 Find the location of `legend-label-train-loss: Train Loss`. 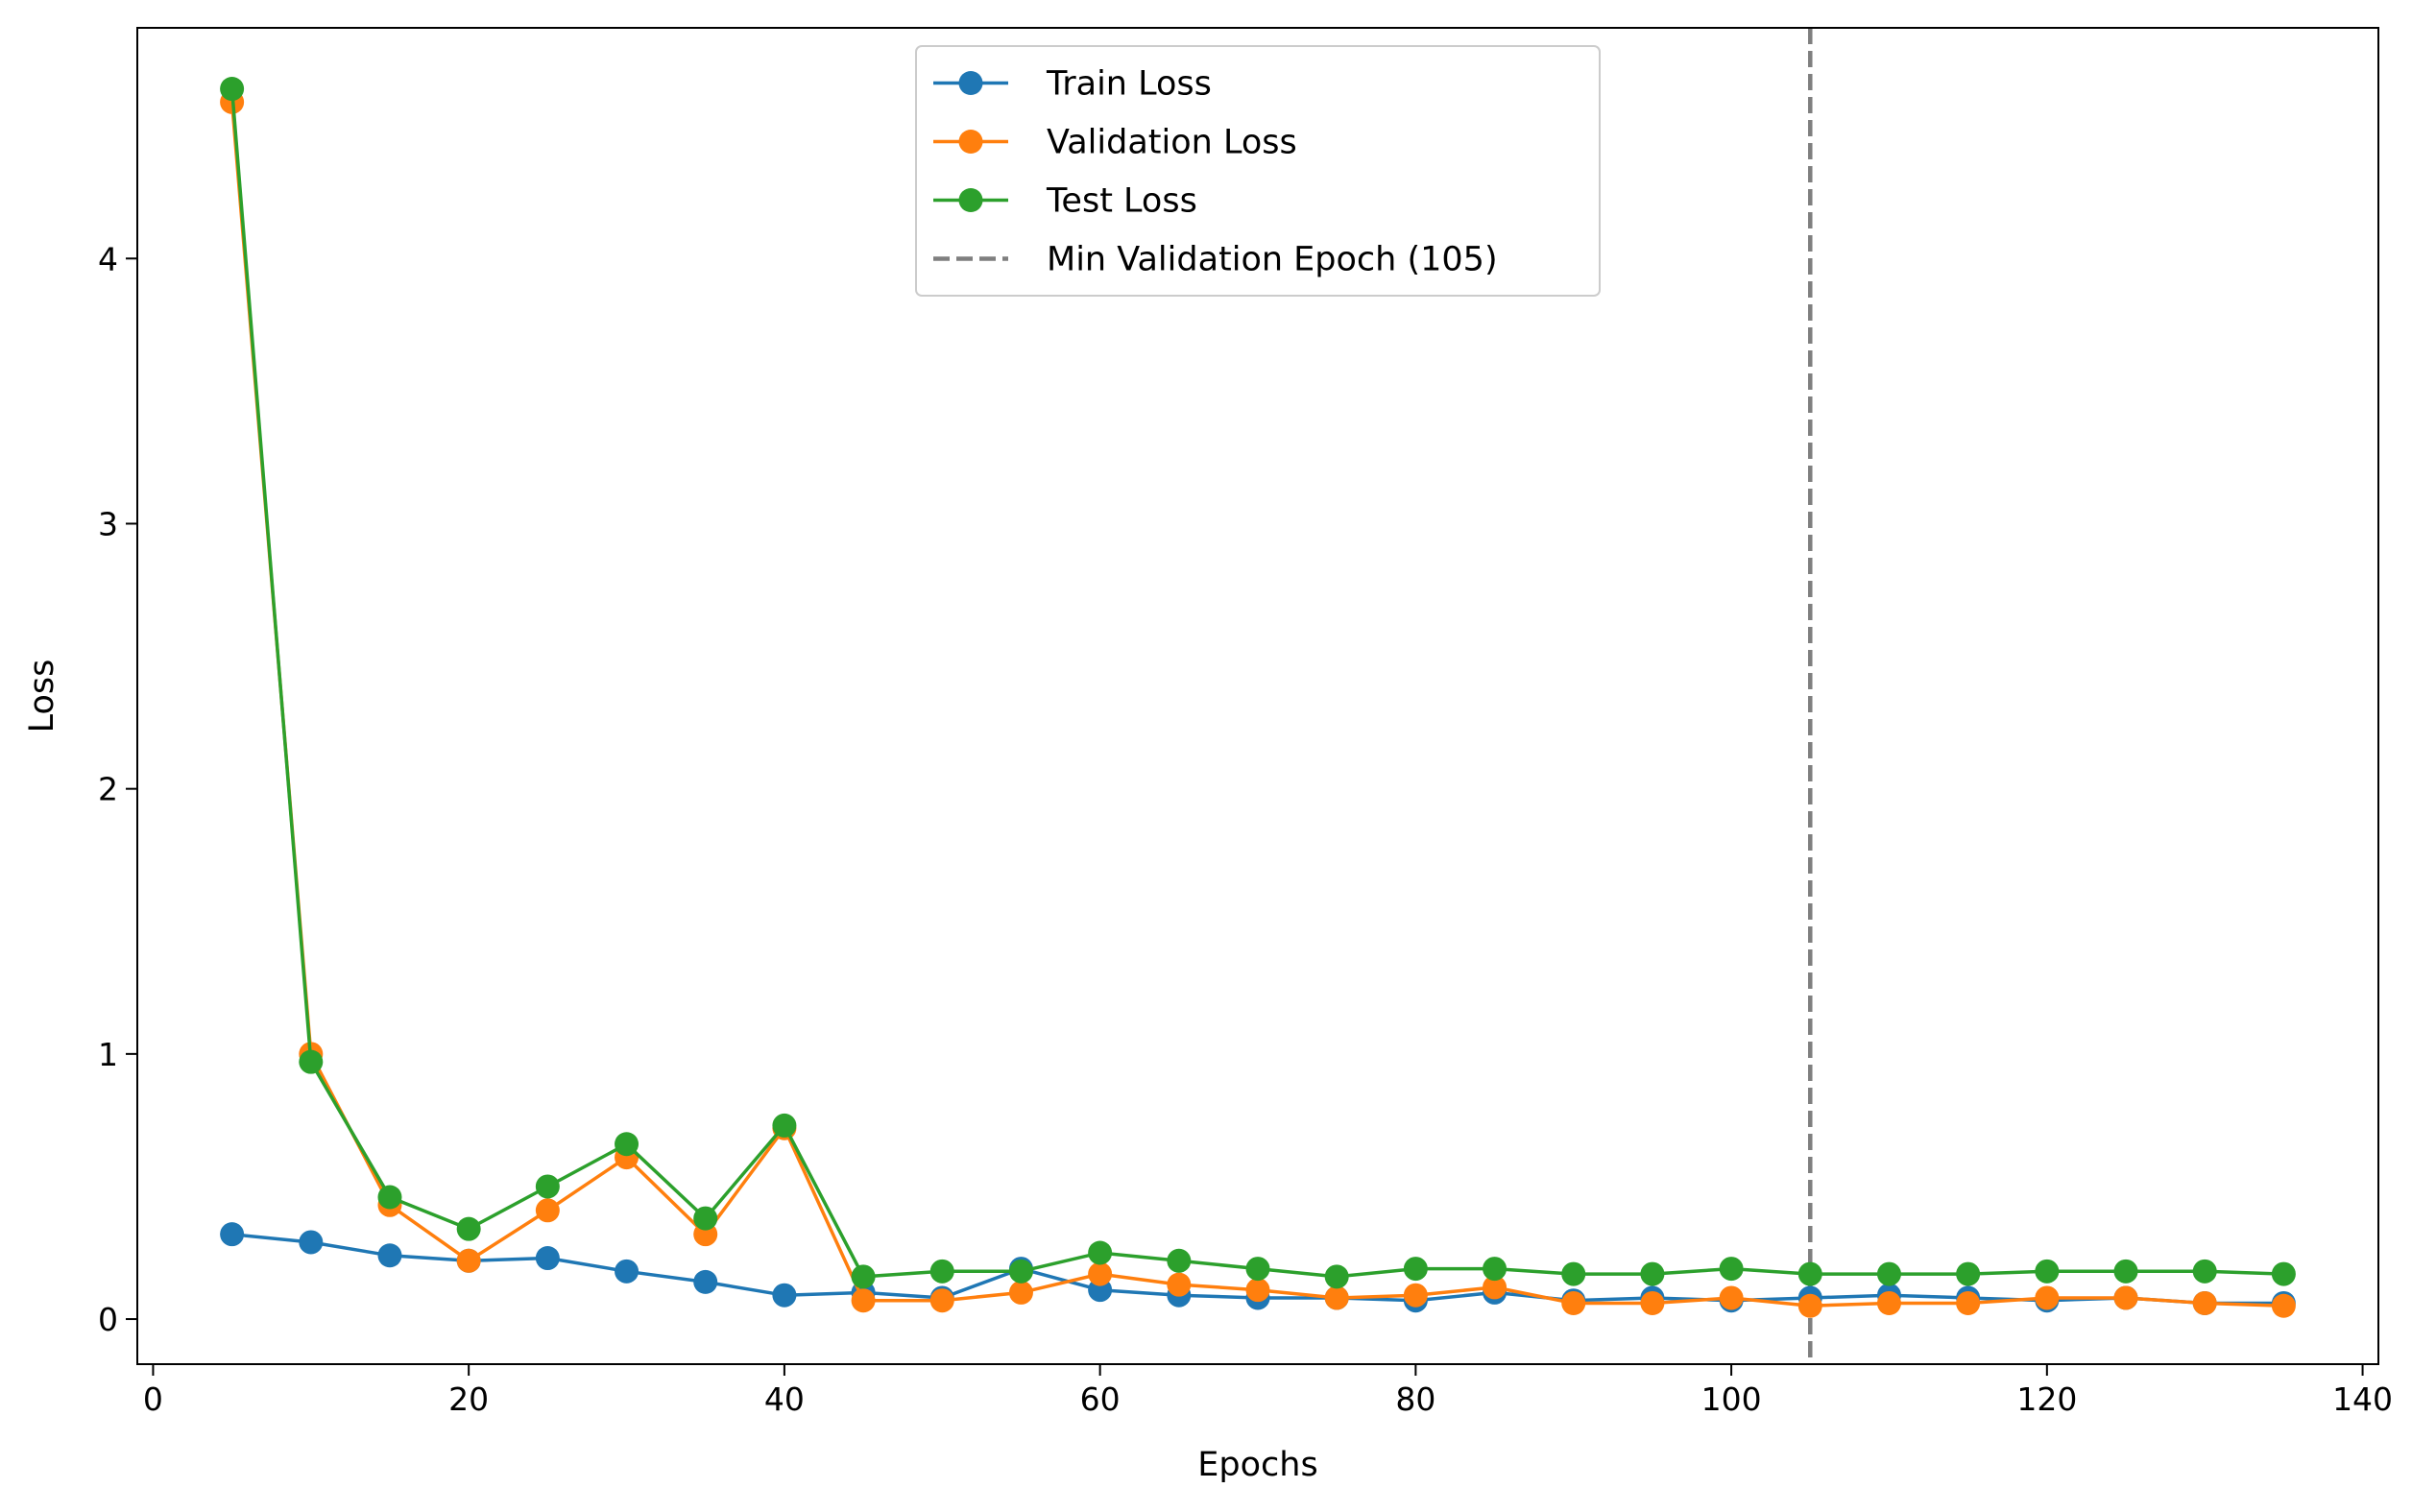

legend-label-train-loss: Train Loss is located at coordinates (1129, 84).